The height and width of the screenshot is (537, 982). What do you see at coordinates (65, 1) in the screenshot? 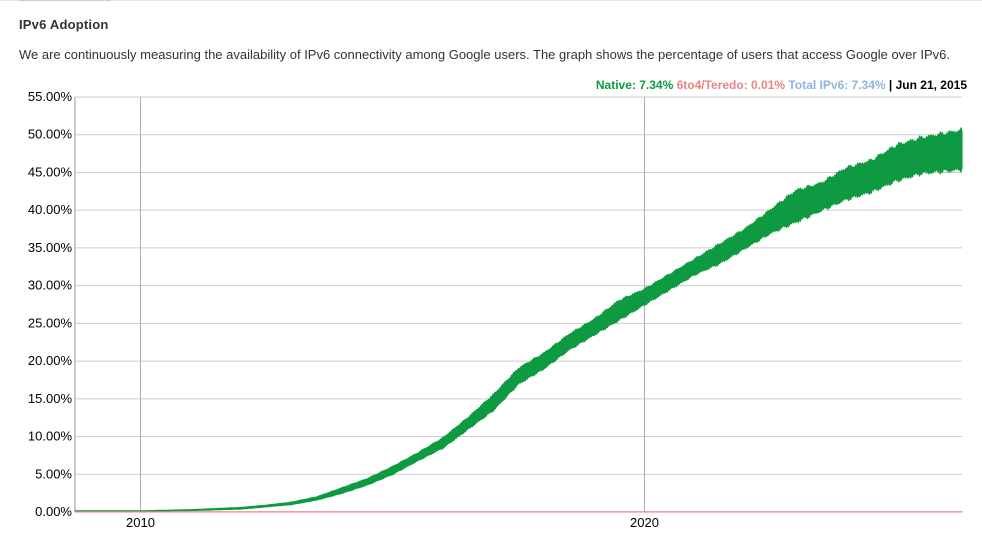
I see `tab-indicator` at bounding box center [65, 1].